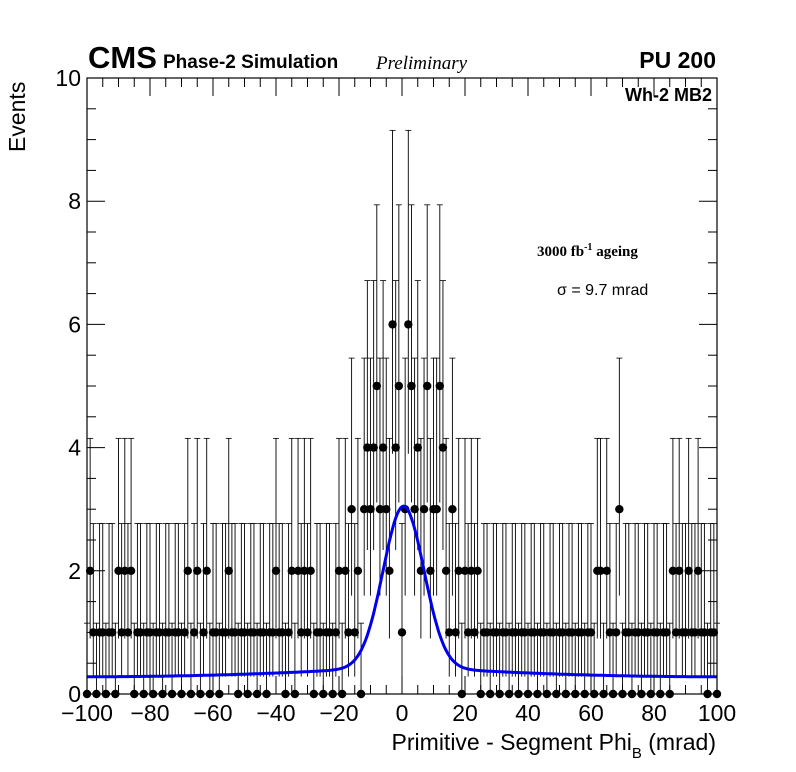  Describe the element at coordinates (528, 713) in the screenshot. I see `x-tick-label: 40` at that location.